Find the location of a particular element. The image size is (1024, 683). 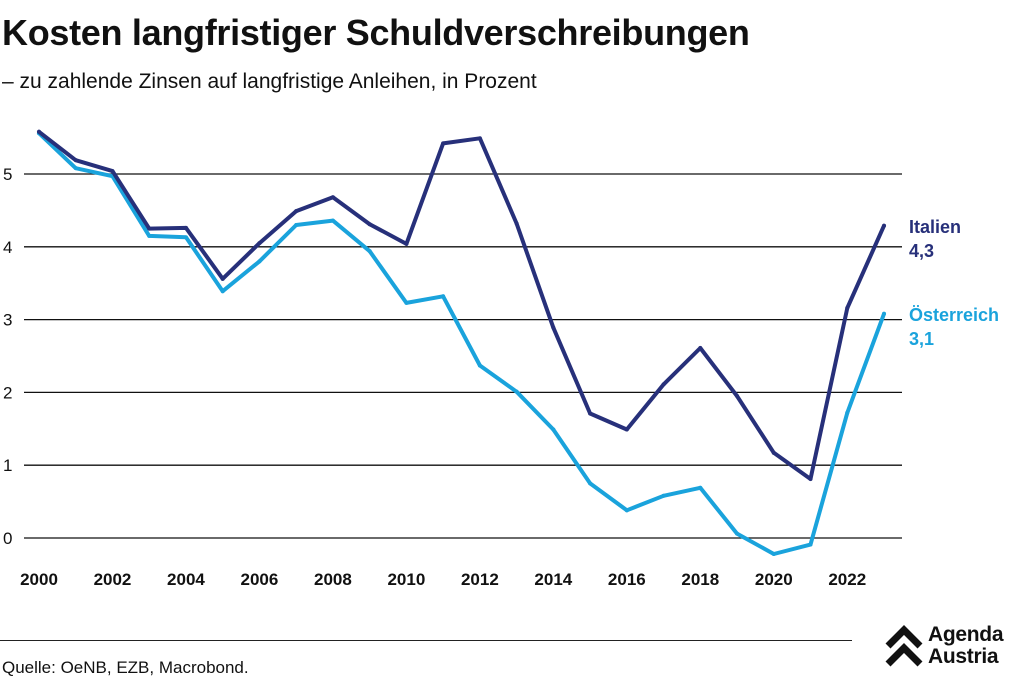

x-tick-label: 2004 is located at coordinates (186, 579).